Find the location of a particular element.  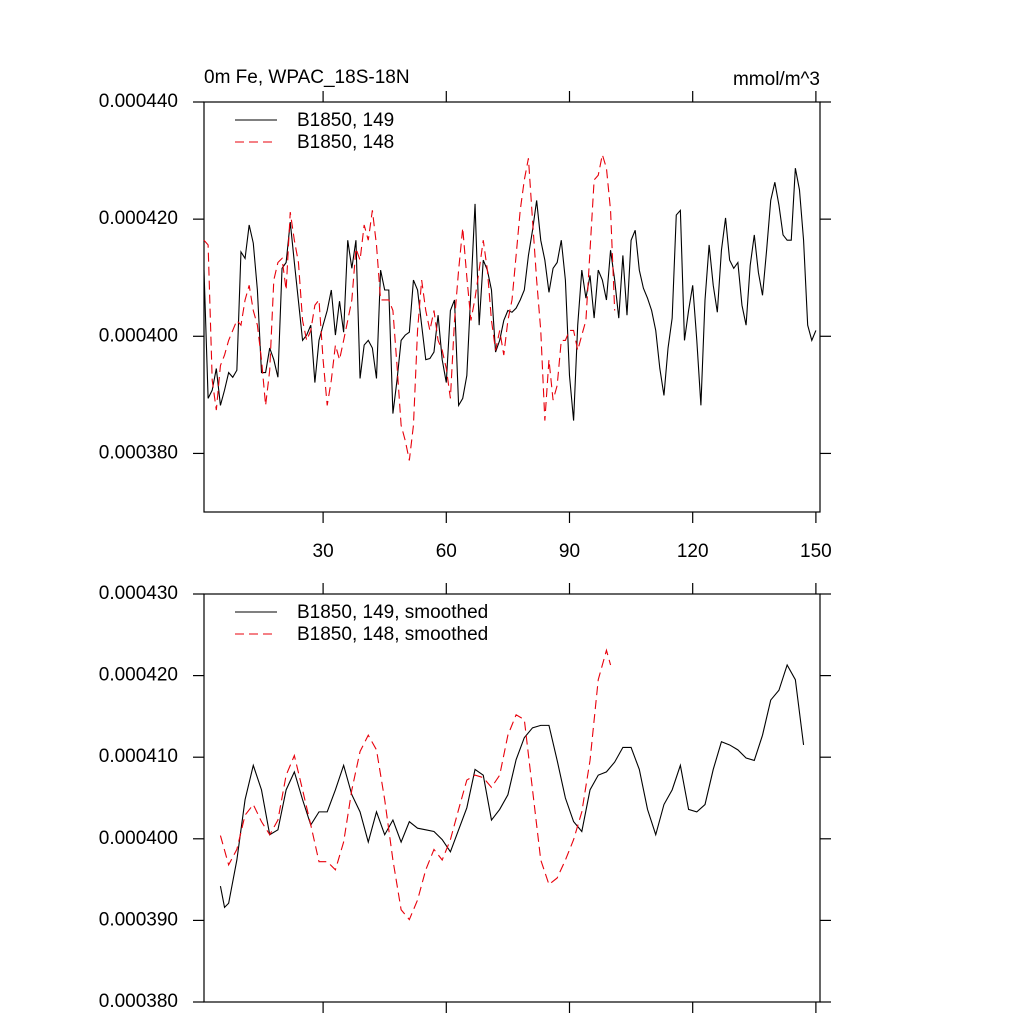

units-label: mmol/m^3 is located at coordinates (776, 79).